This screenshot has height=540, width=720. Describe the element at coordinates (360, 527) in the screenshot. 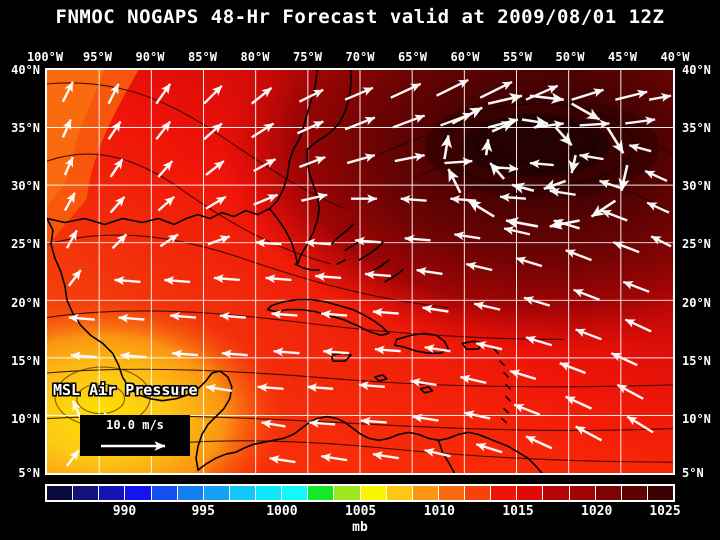

I see `colorbar-unit-label: mb` at that location.